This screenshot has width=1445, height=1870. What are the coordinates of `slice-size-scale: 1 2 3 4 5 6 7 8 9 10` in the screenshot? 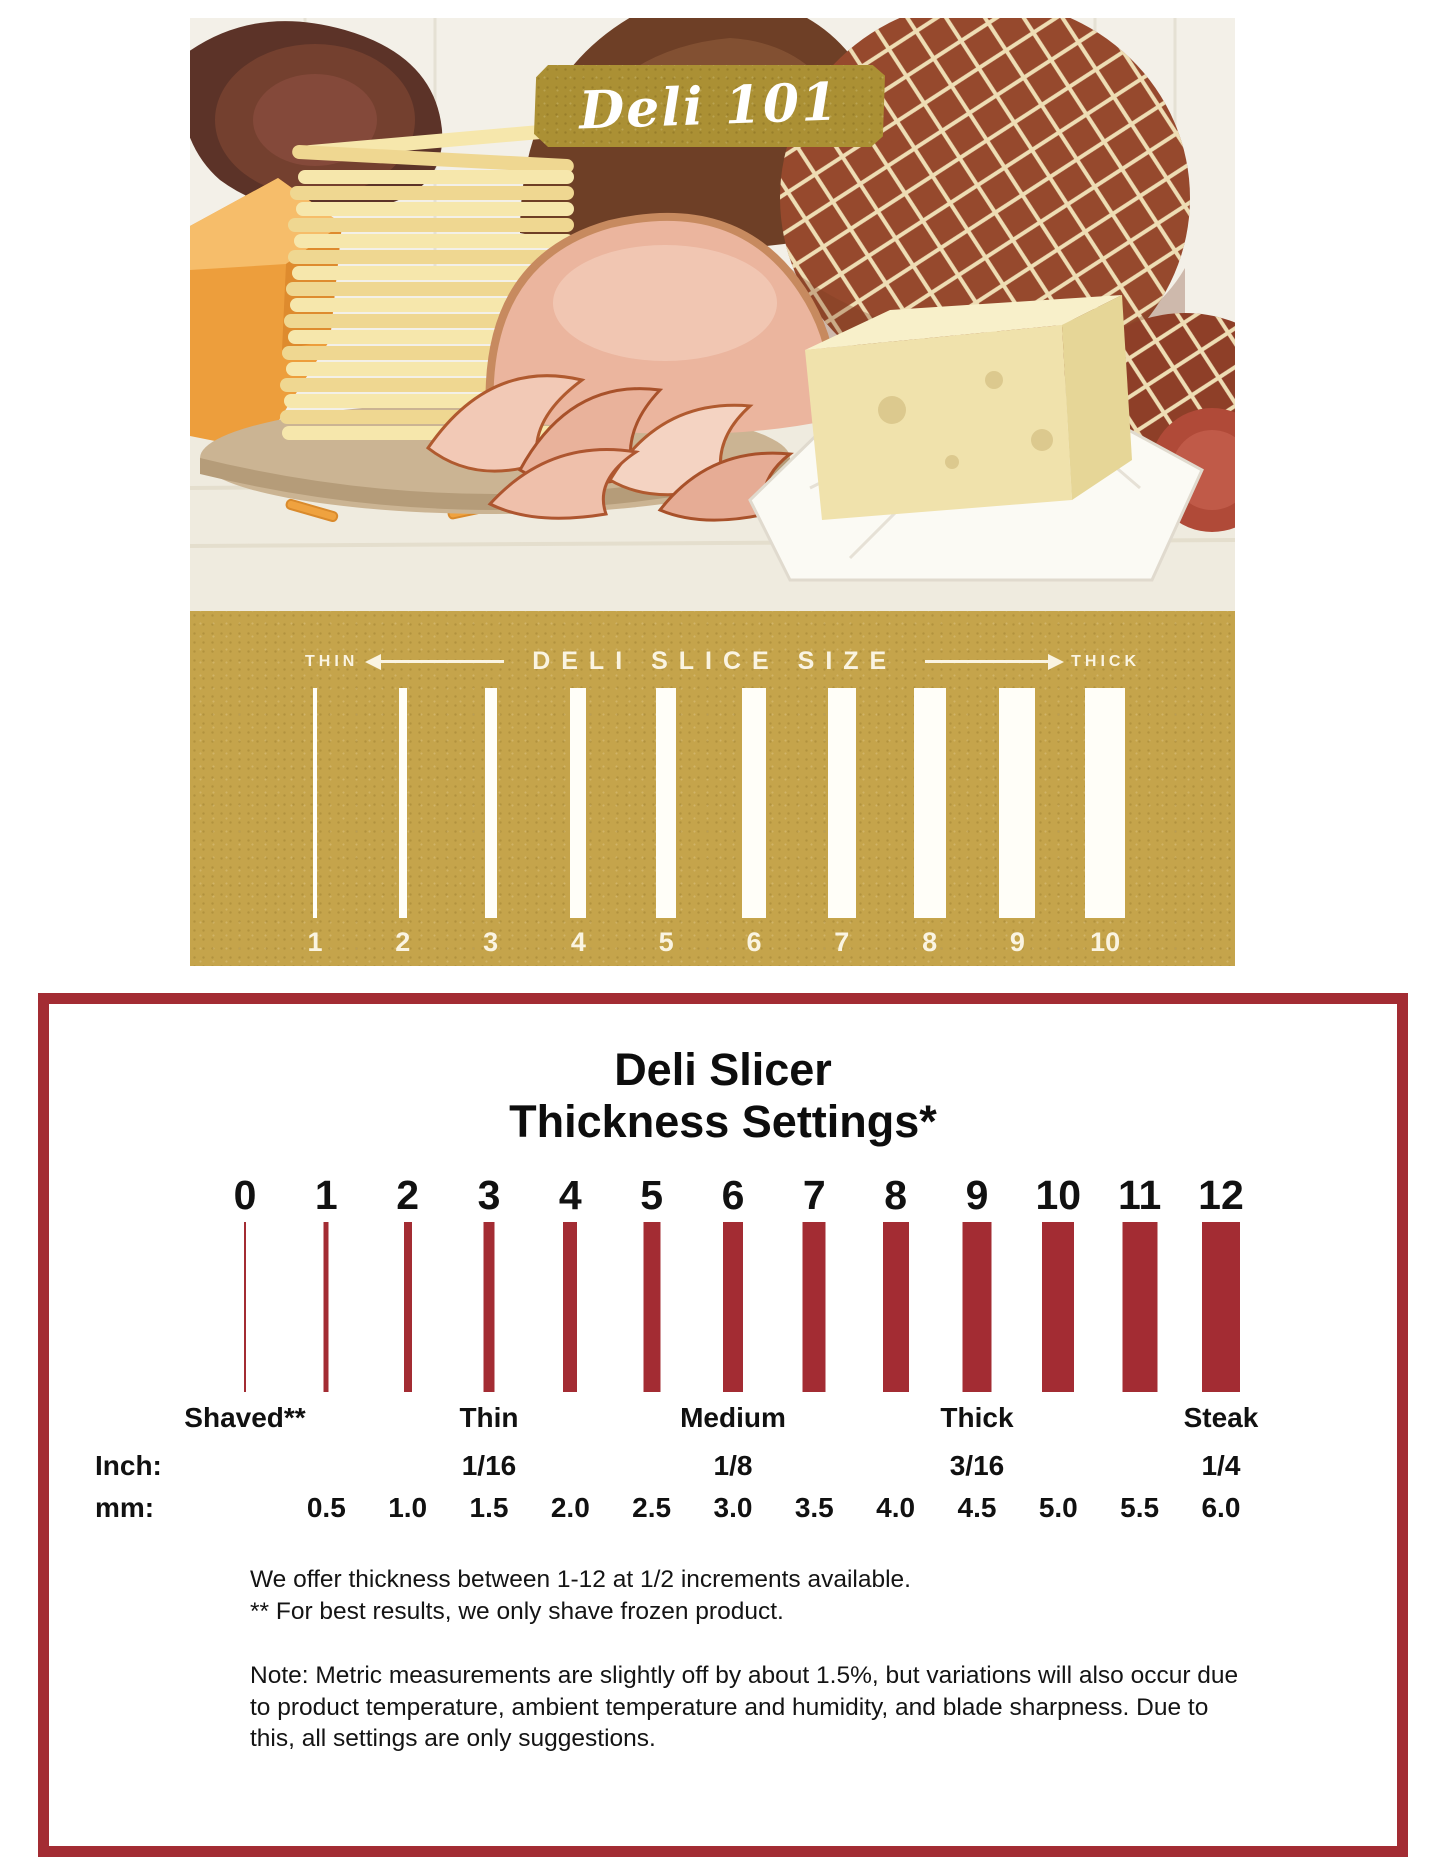 It's located at (712, 788).